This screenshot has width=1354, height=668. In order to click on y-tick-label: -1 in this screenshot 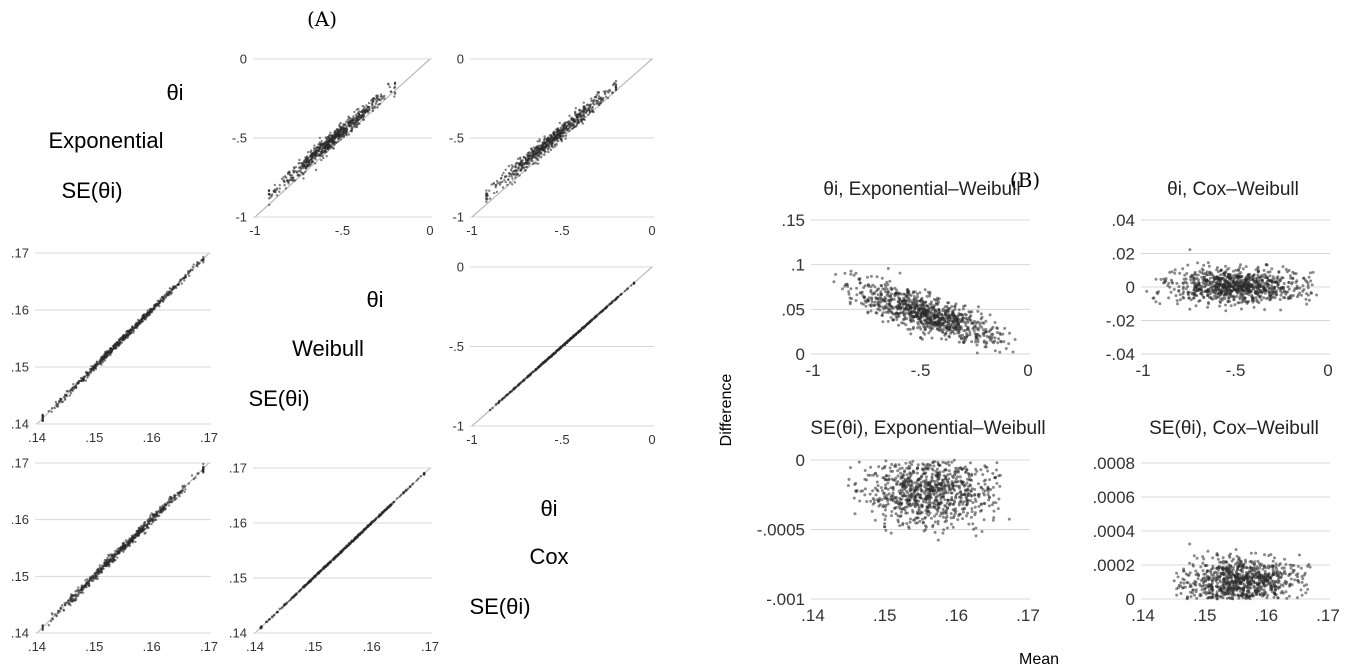, I will do `click(458, 217)`.